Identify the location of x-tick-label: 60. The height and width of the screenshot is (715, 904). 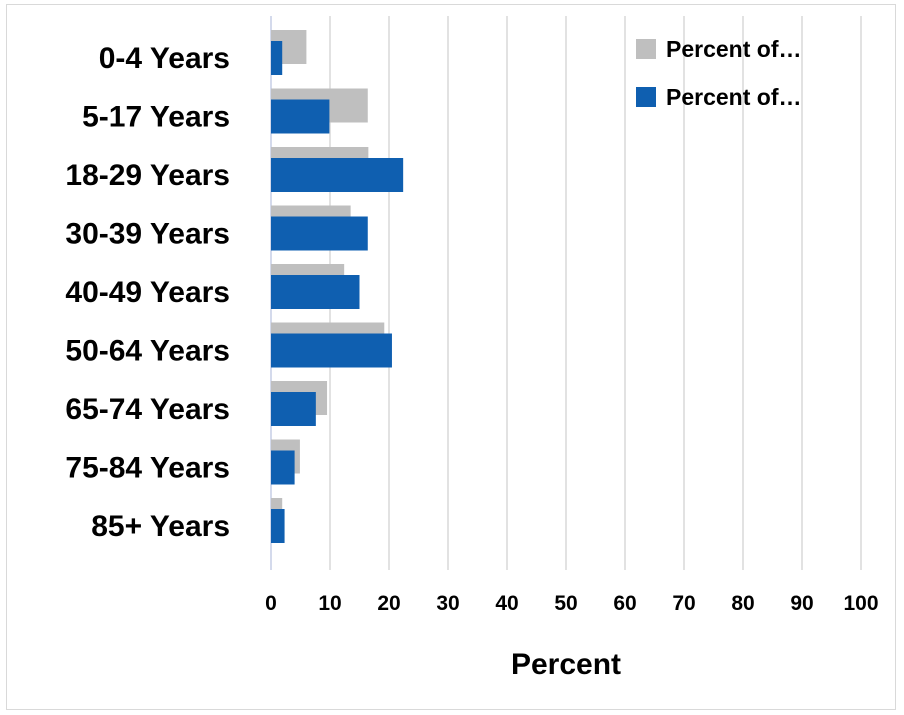
(624, 603).